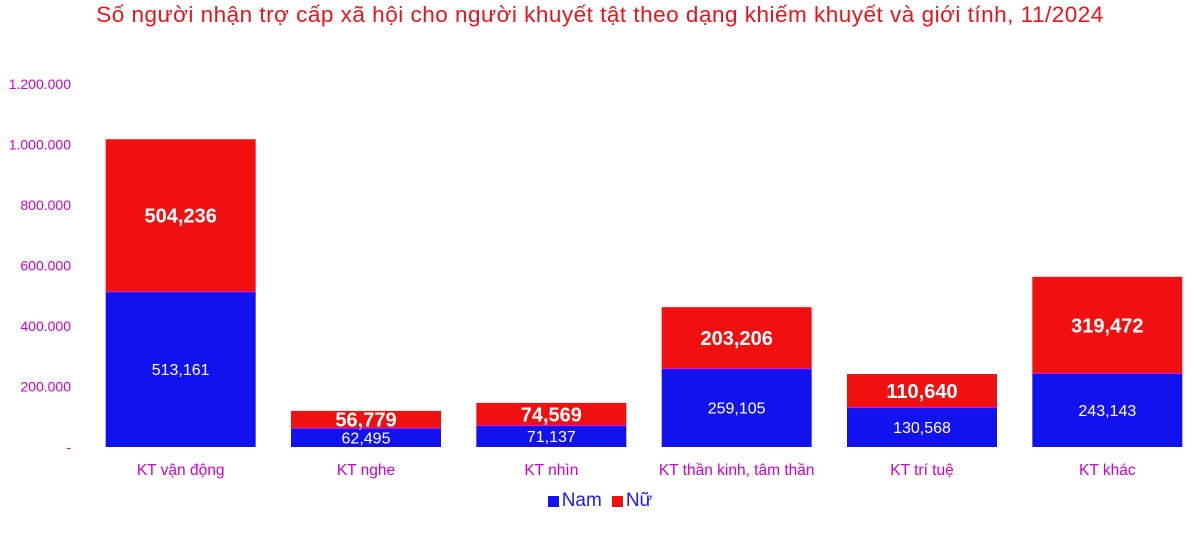 The image size is (1200, 535). Describe the element at coordinates (366, 470) in the screenshot. I see `category-label: KT nghe` at that location.